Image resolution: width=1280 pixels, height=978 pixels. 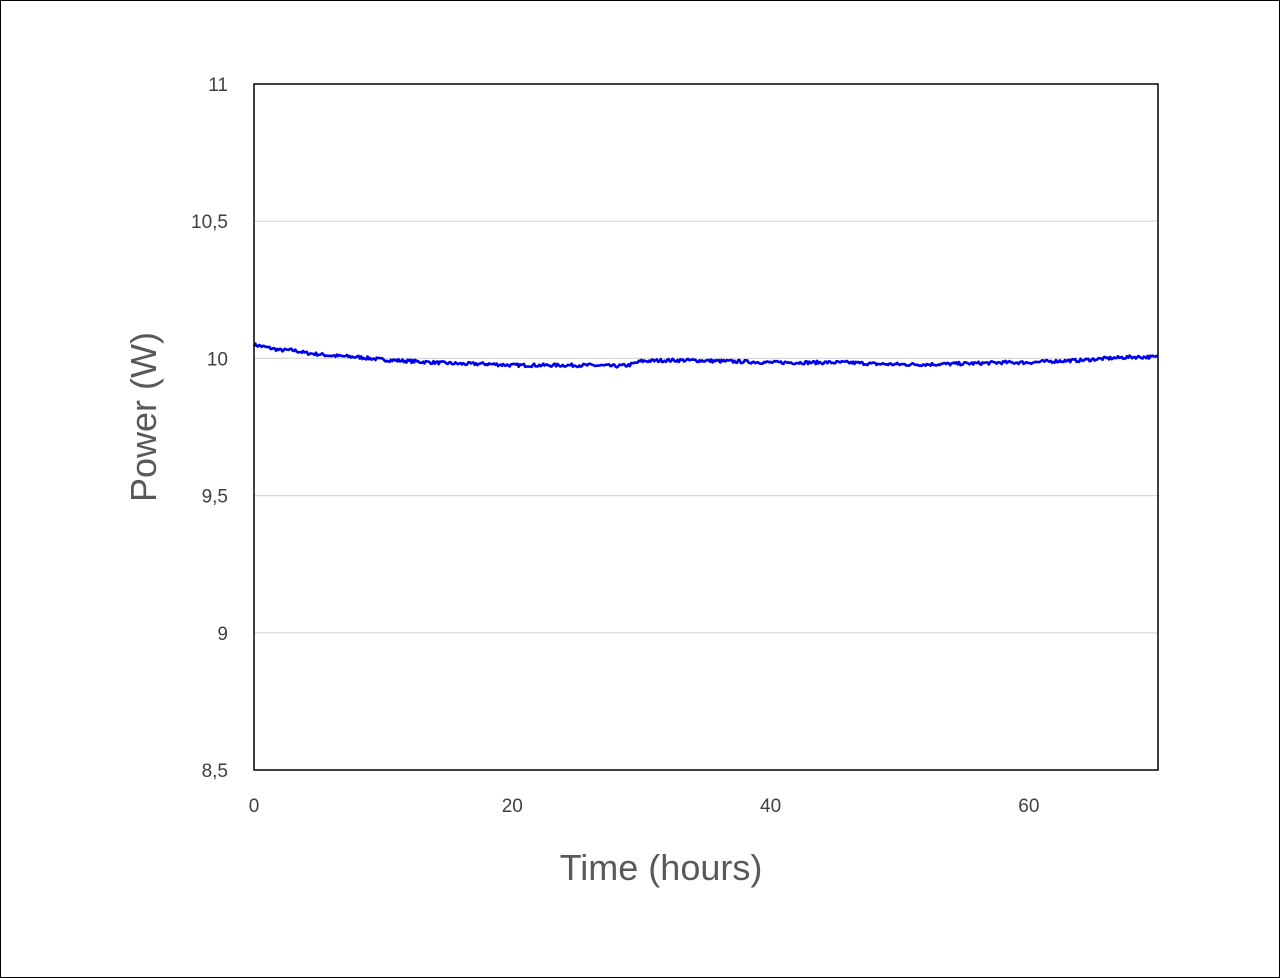 What do you see at coordinates (209, 222) in the screenshot?
I see `y-tick-label: 10,5` at bounding box center [209, 222].